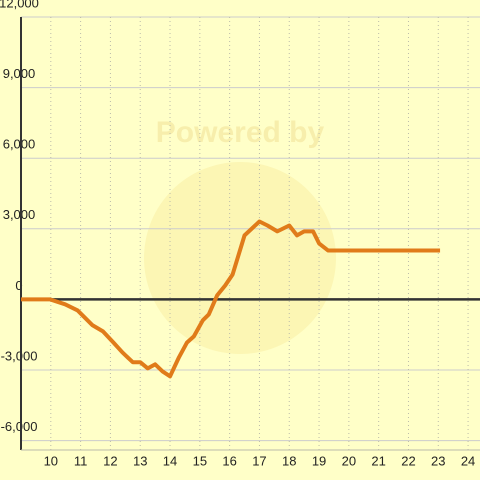 This screenshot has width=480, height=480. What do you see at coordinates (19, 214) in the screenshot?
I see `y-tick-label: 3,000` at bounding box center [19, 214].